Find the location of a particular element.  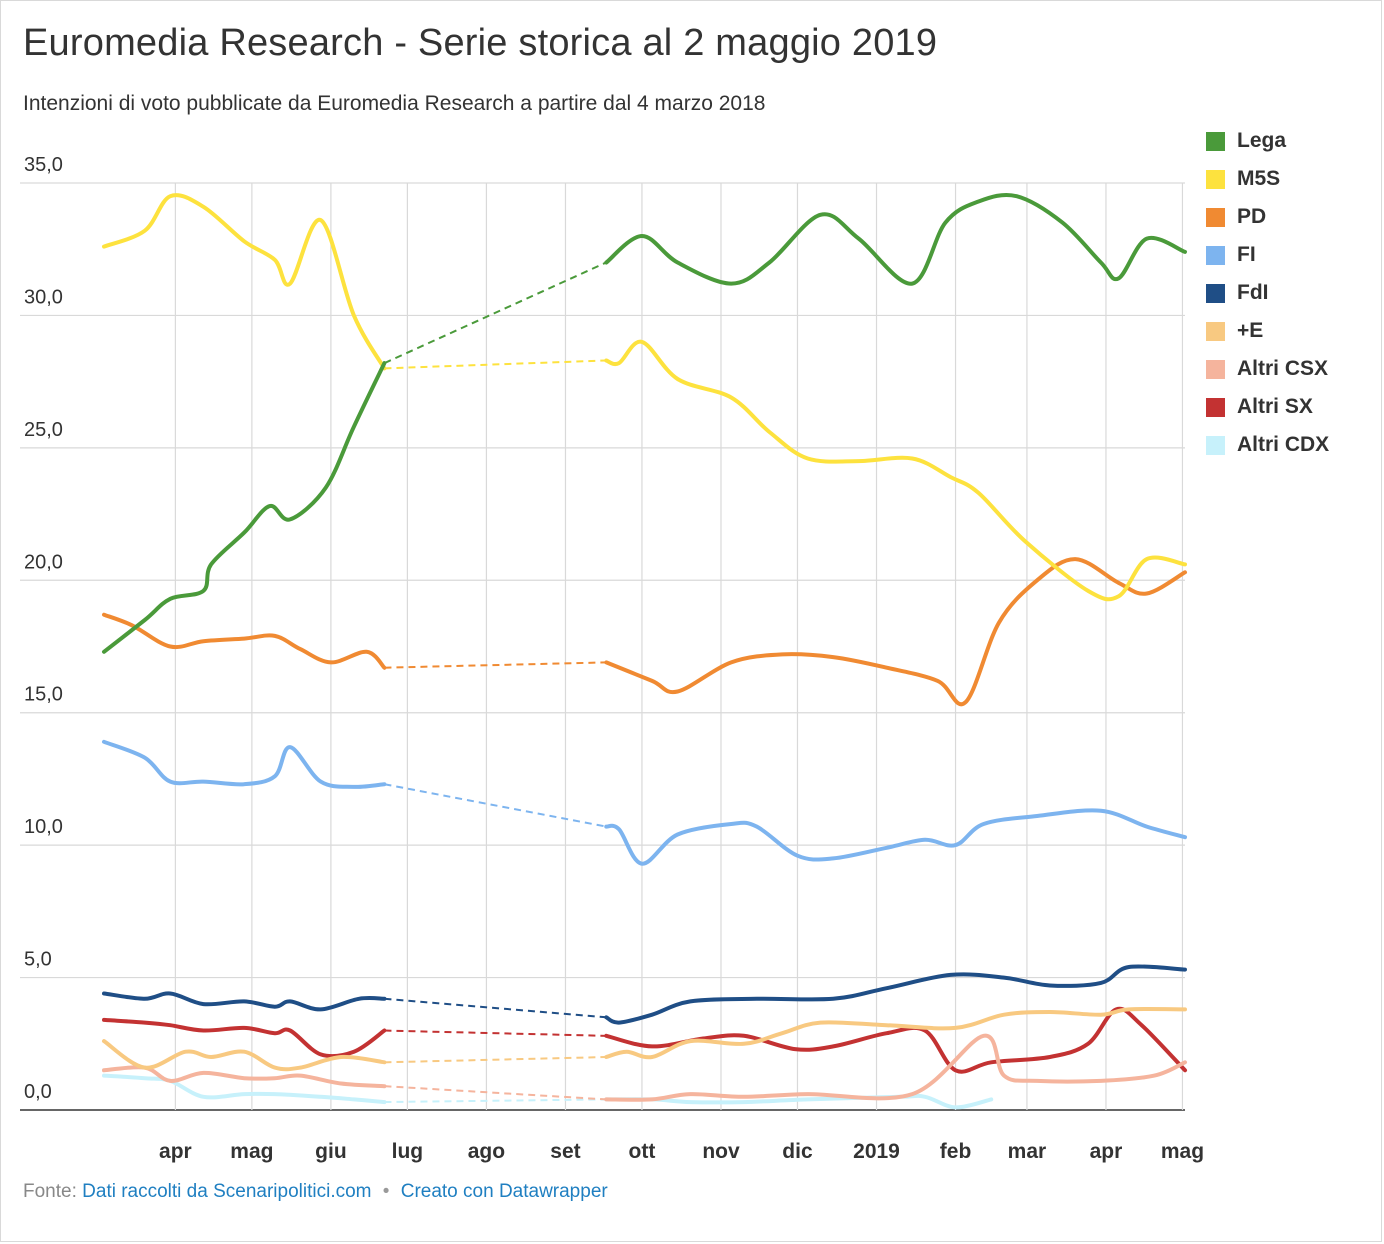

footer-prefix: Fonte: is located at coordinates (50, 1191).